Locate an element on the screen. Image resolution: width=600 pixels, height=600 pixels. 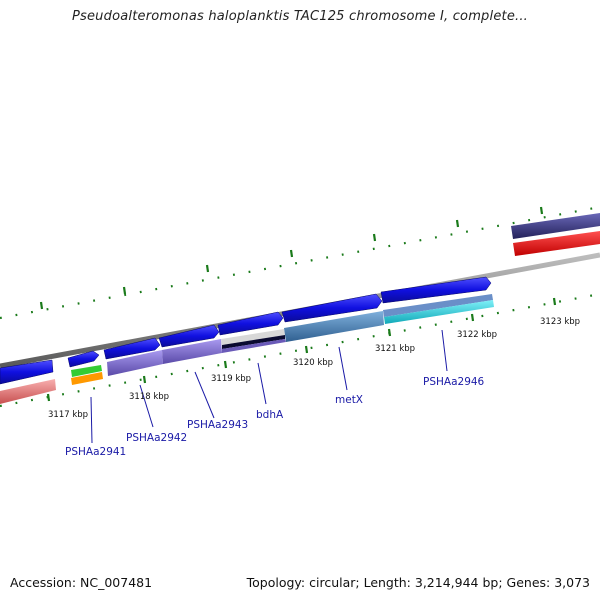
feature-band-track is located at coordinates (282, 339).